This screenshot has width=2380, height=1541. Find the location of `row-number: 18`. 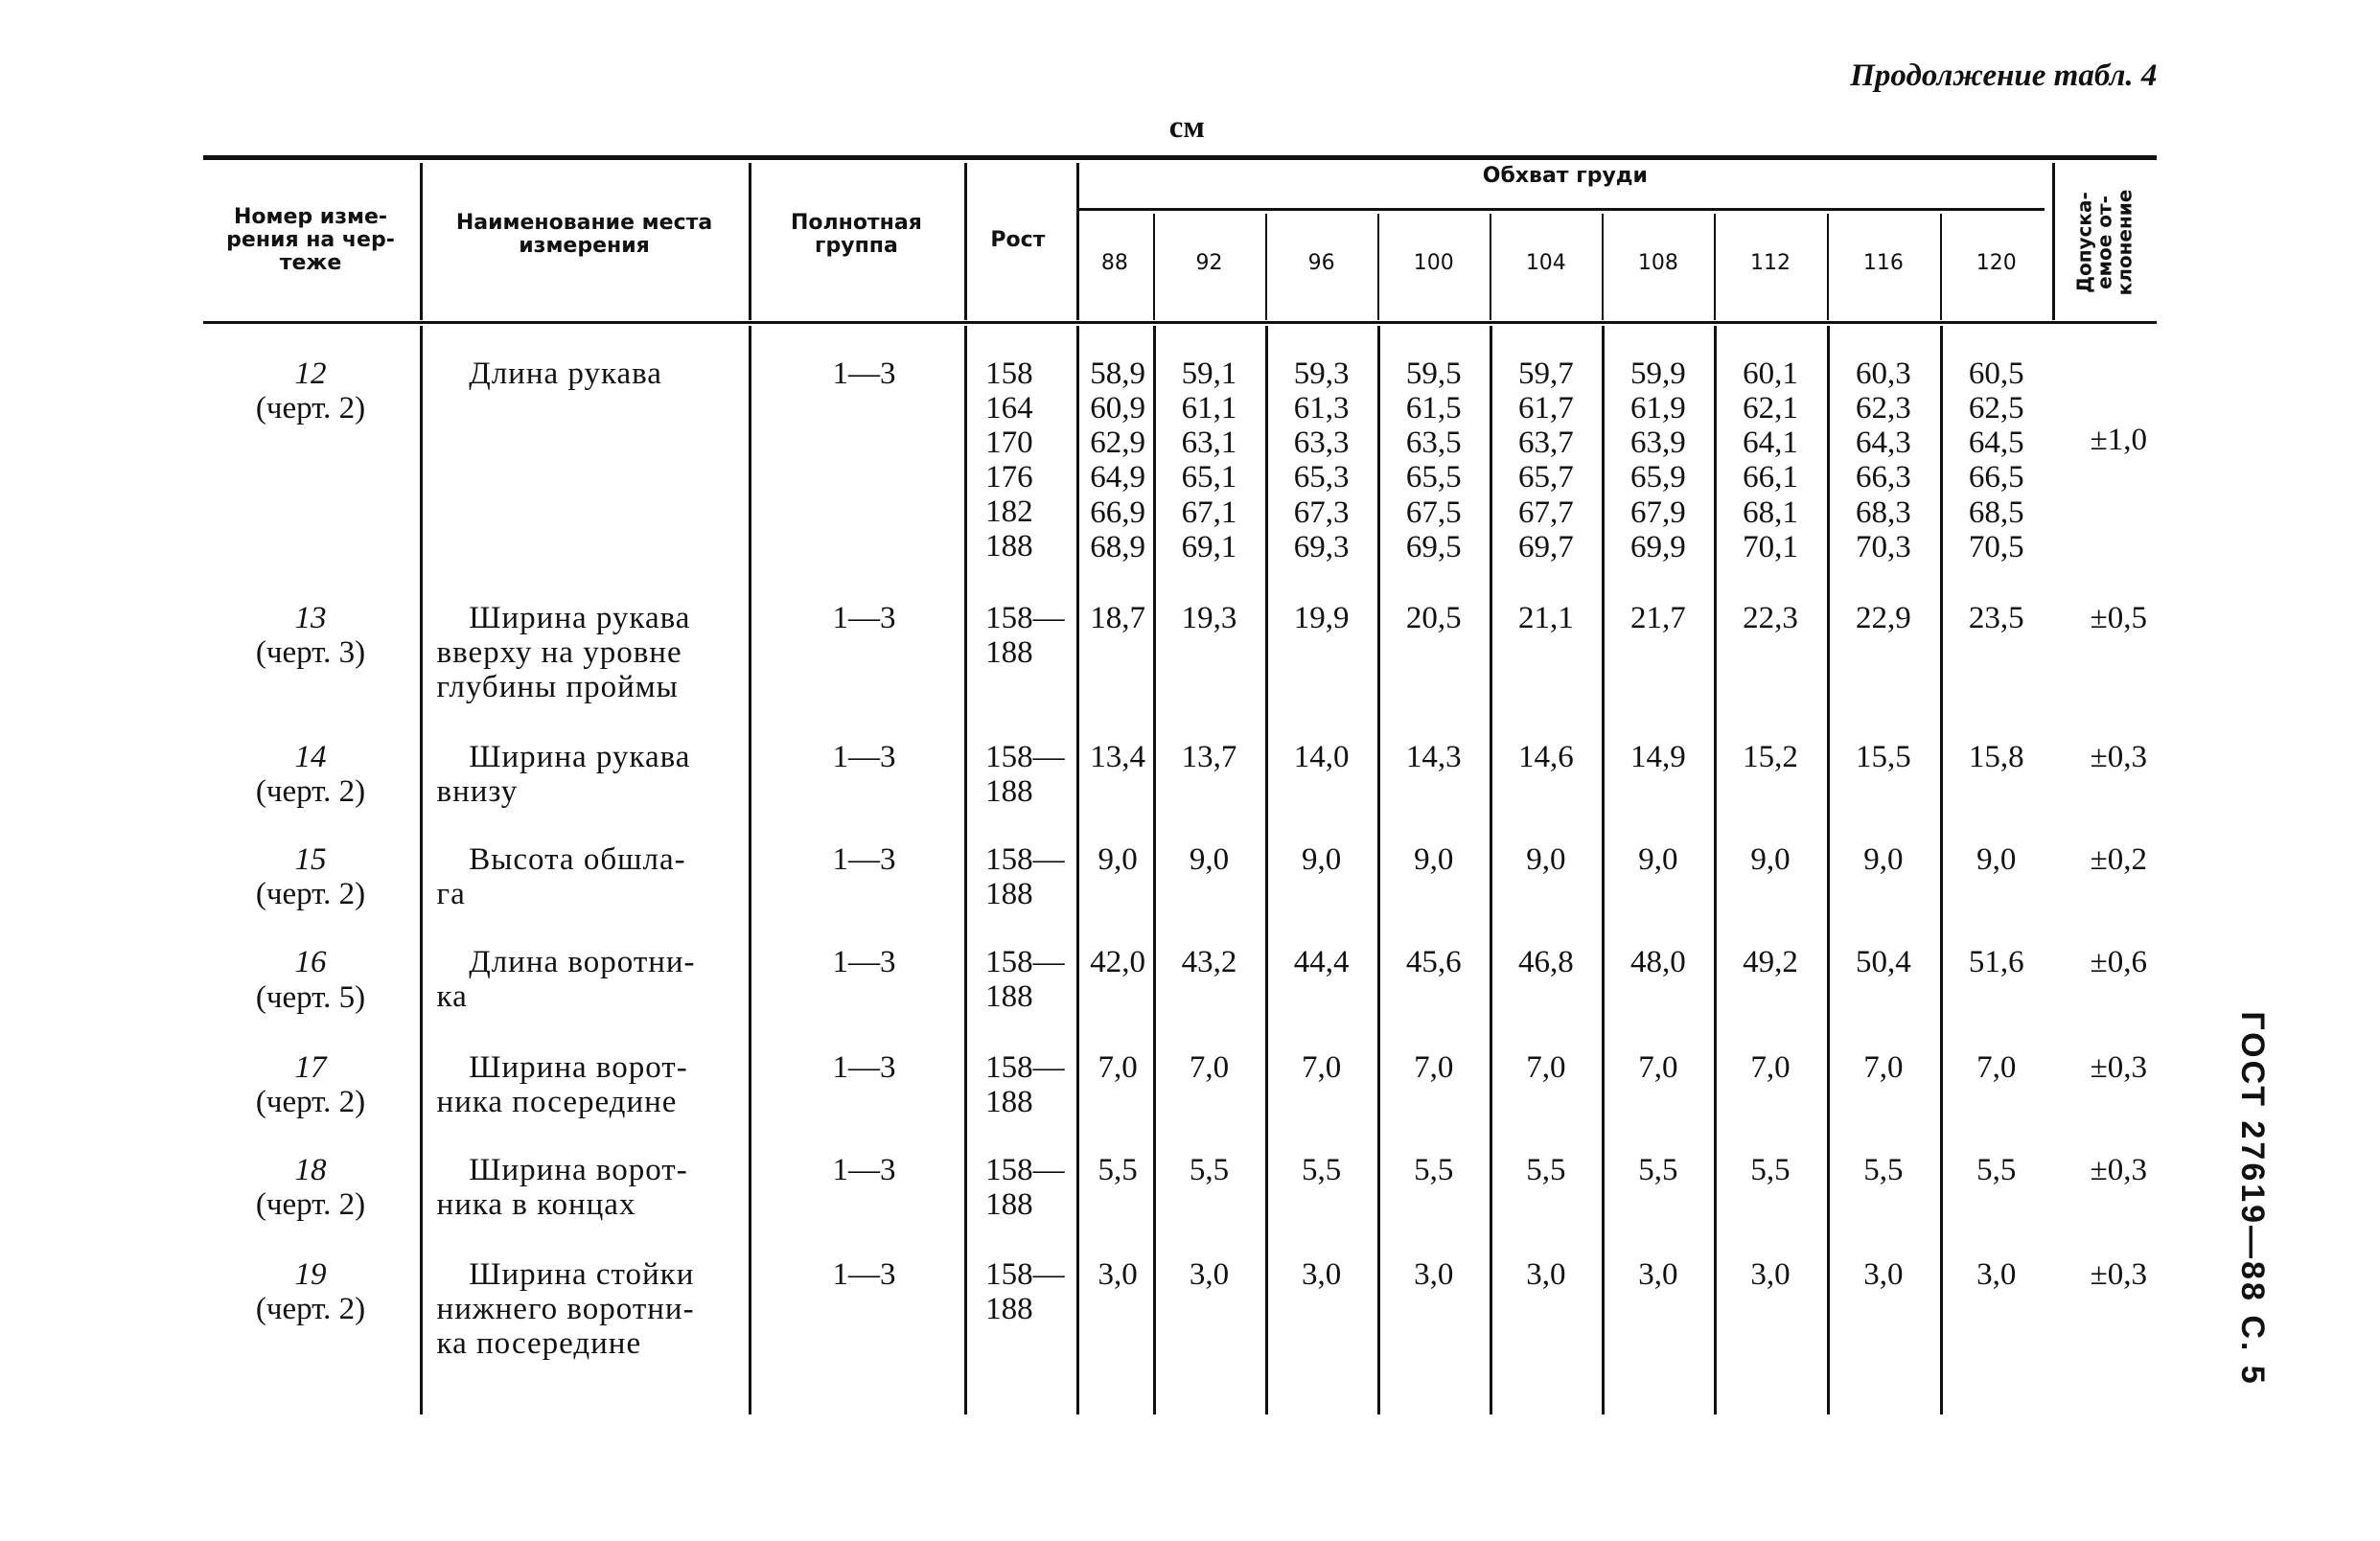

row-number: 18 is located at coordinates (311, 1170).